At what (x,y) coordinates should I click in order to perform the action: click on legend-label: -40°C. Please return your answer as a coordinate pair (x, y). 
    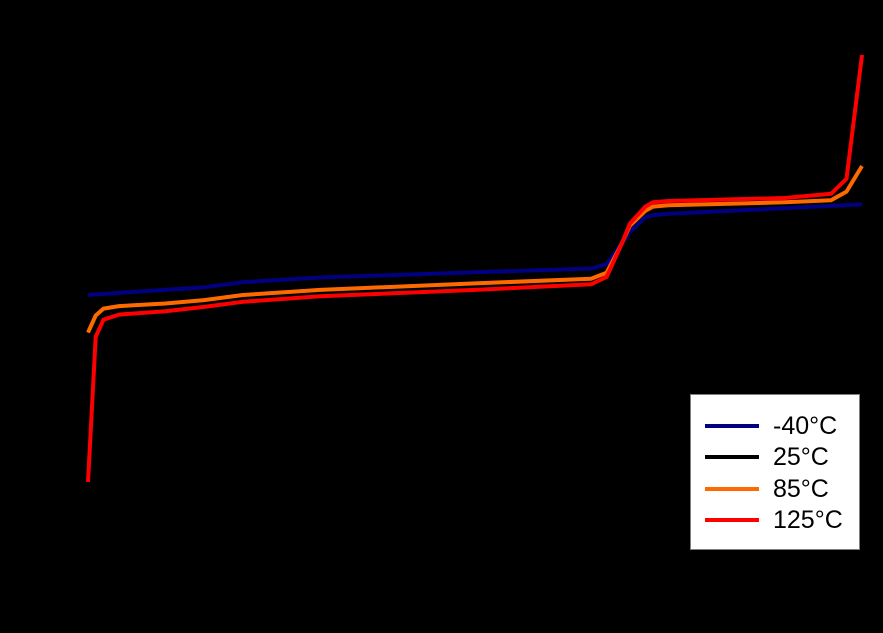
    Looking at the image, I should click on (805, 425).